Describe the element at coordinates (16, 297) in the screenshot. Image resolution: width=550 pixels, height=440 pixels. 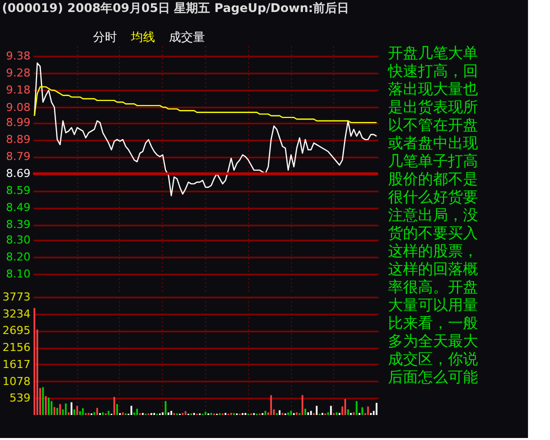
I see `y-tick-label: 3773` at that location.